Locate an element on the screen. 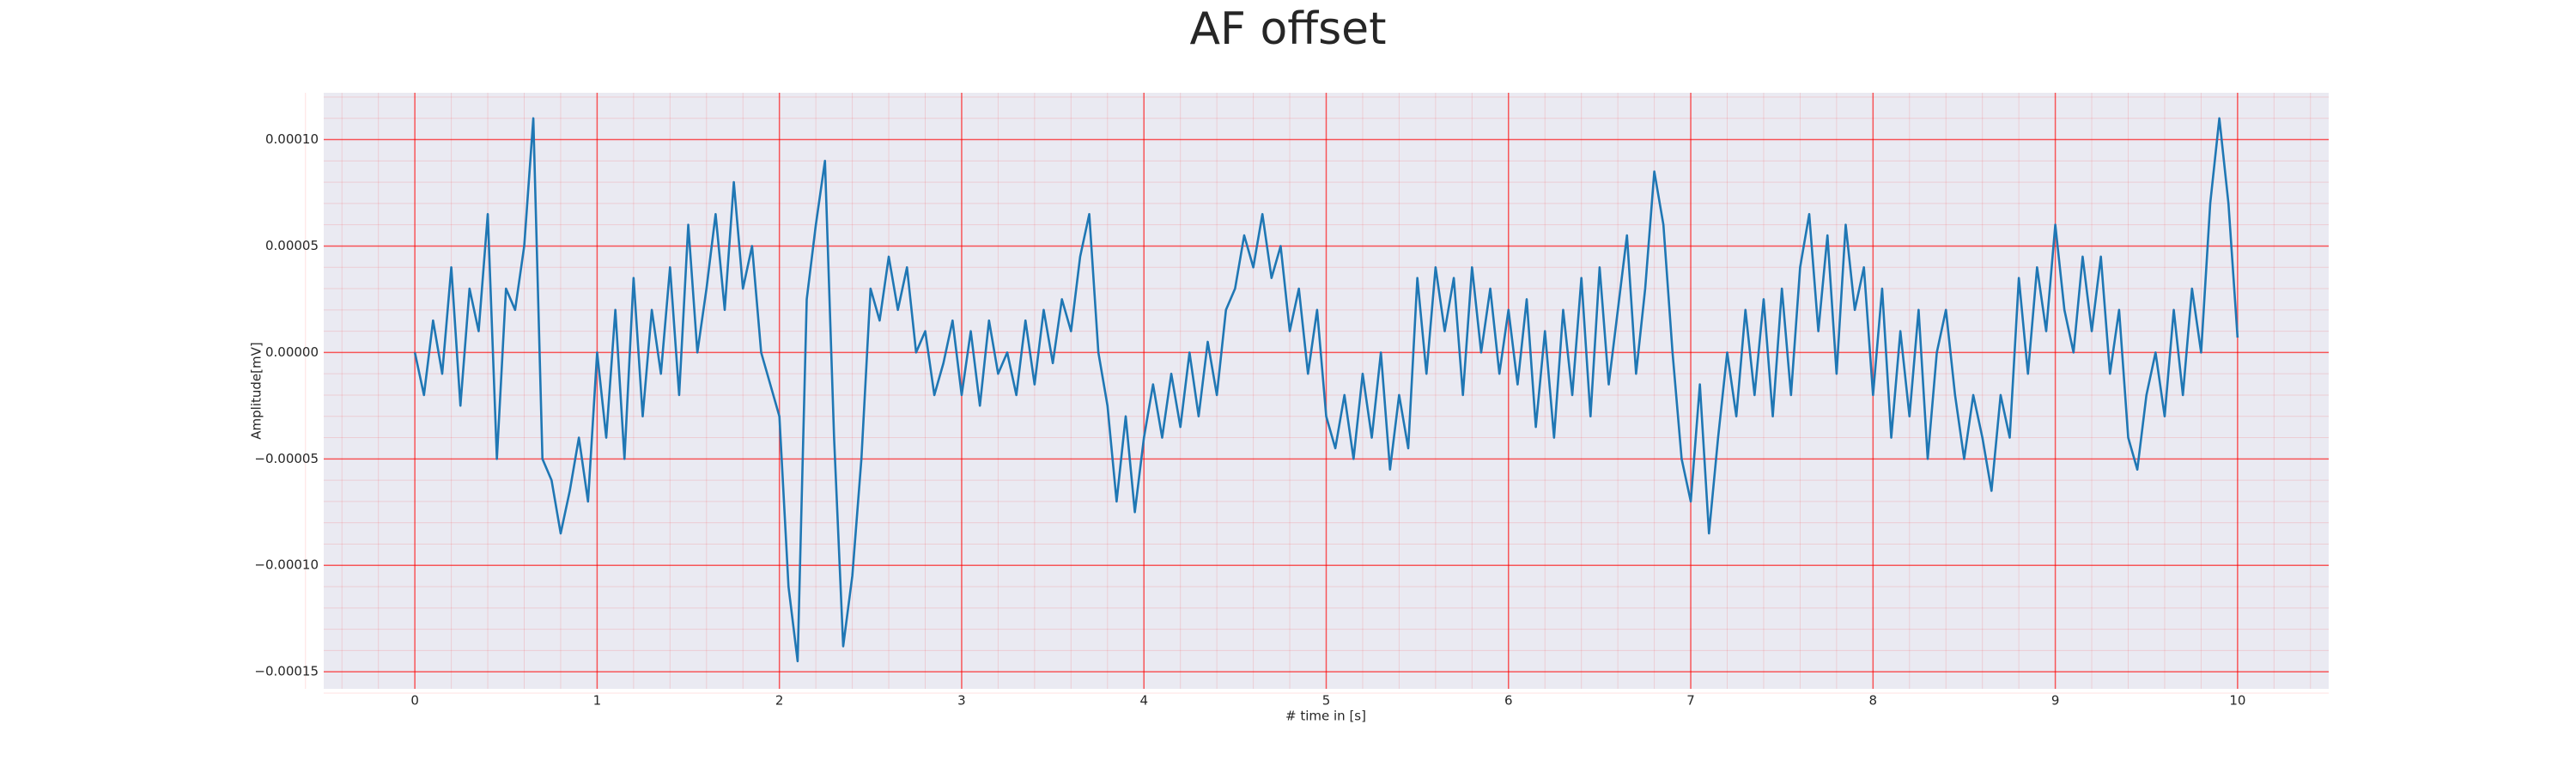 This screenshot has height=773, width=2576. x-tick-label: 9 is located at coordinates (2055, 701).